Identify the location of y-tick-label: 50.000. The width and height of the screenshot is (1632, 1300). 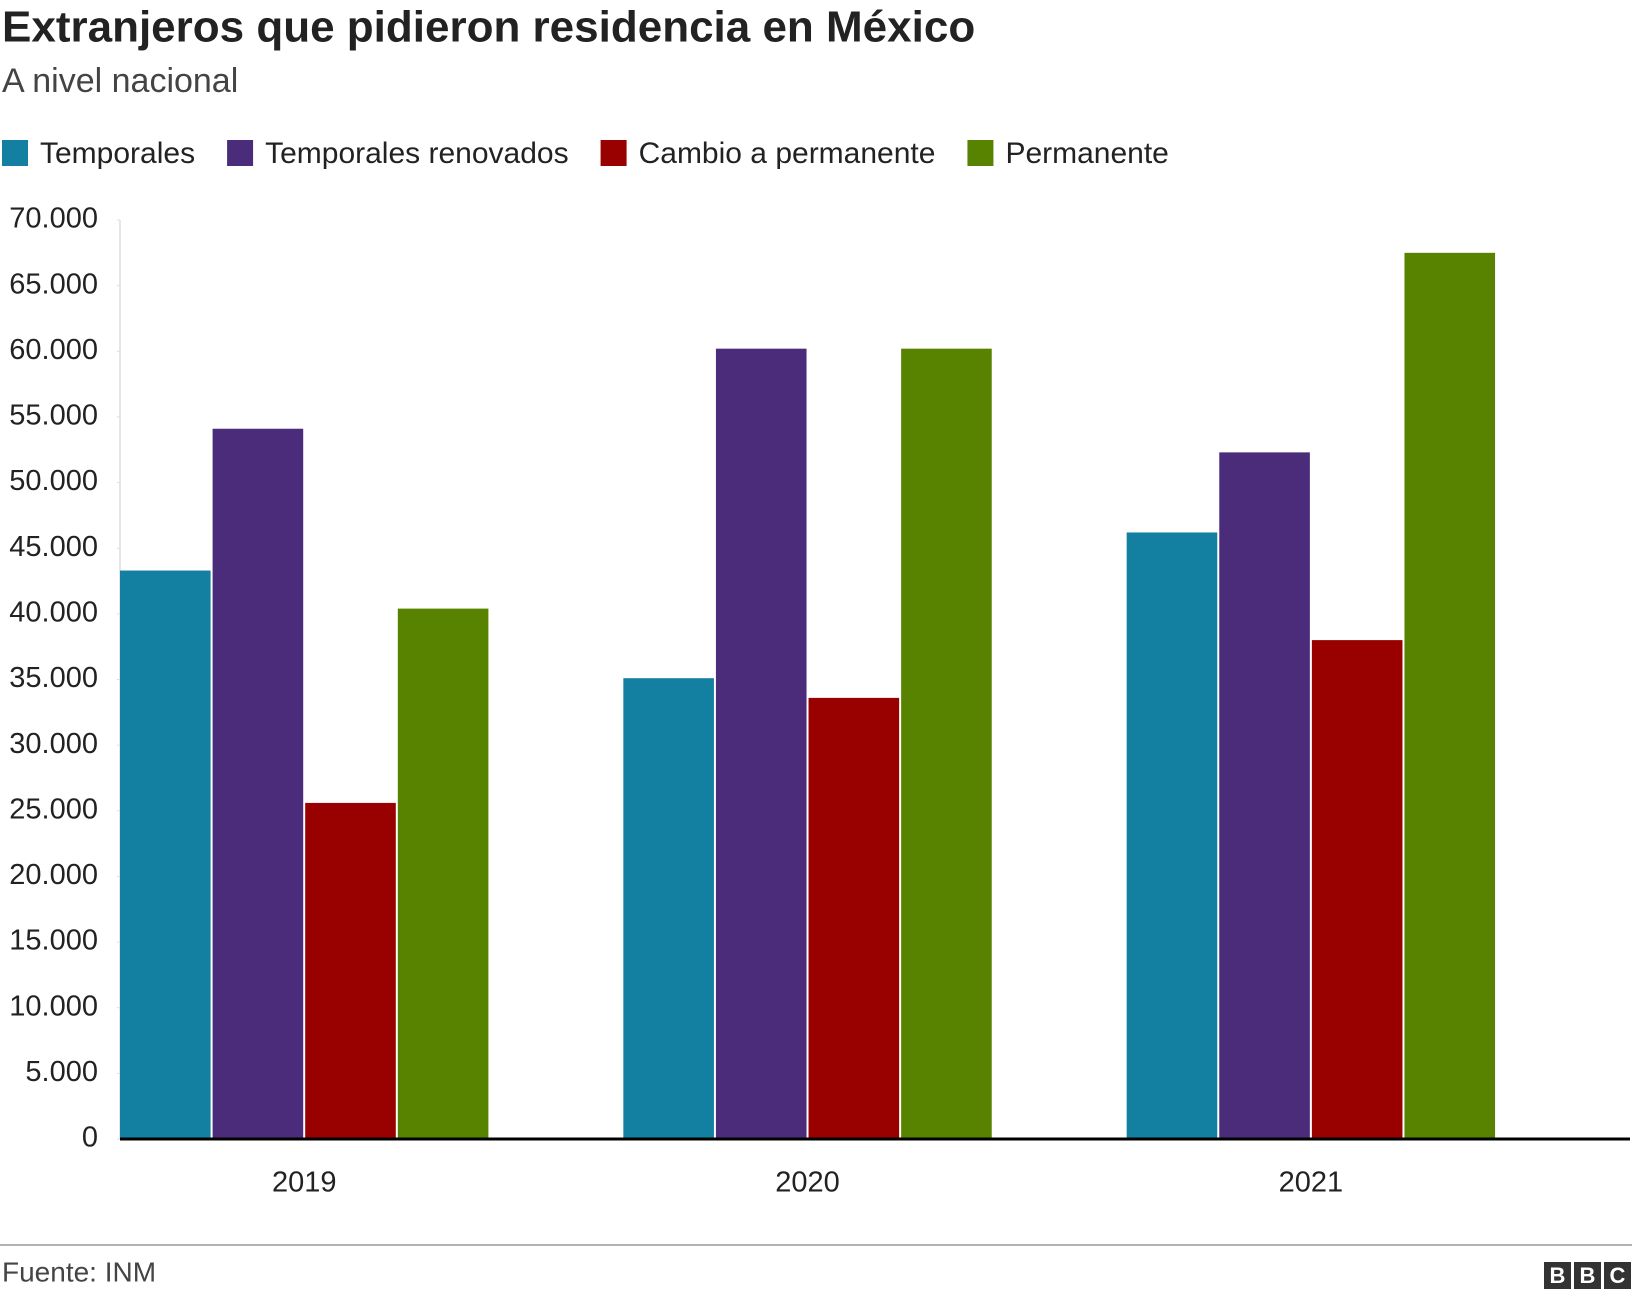
(53, 481).